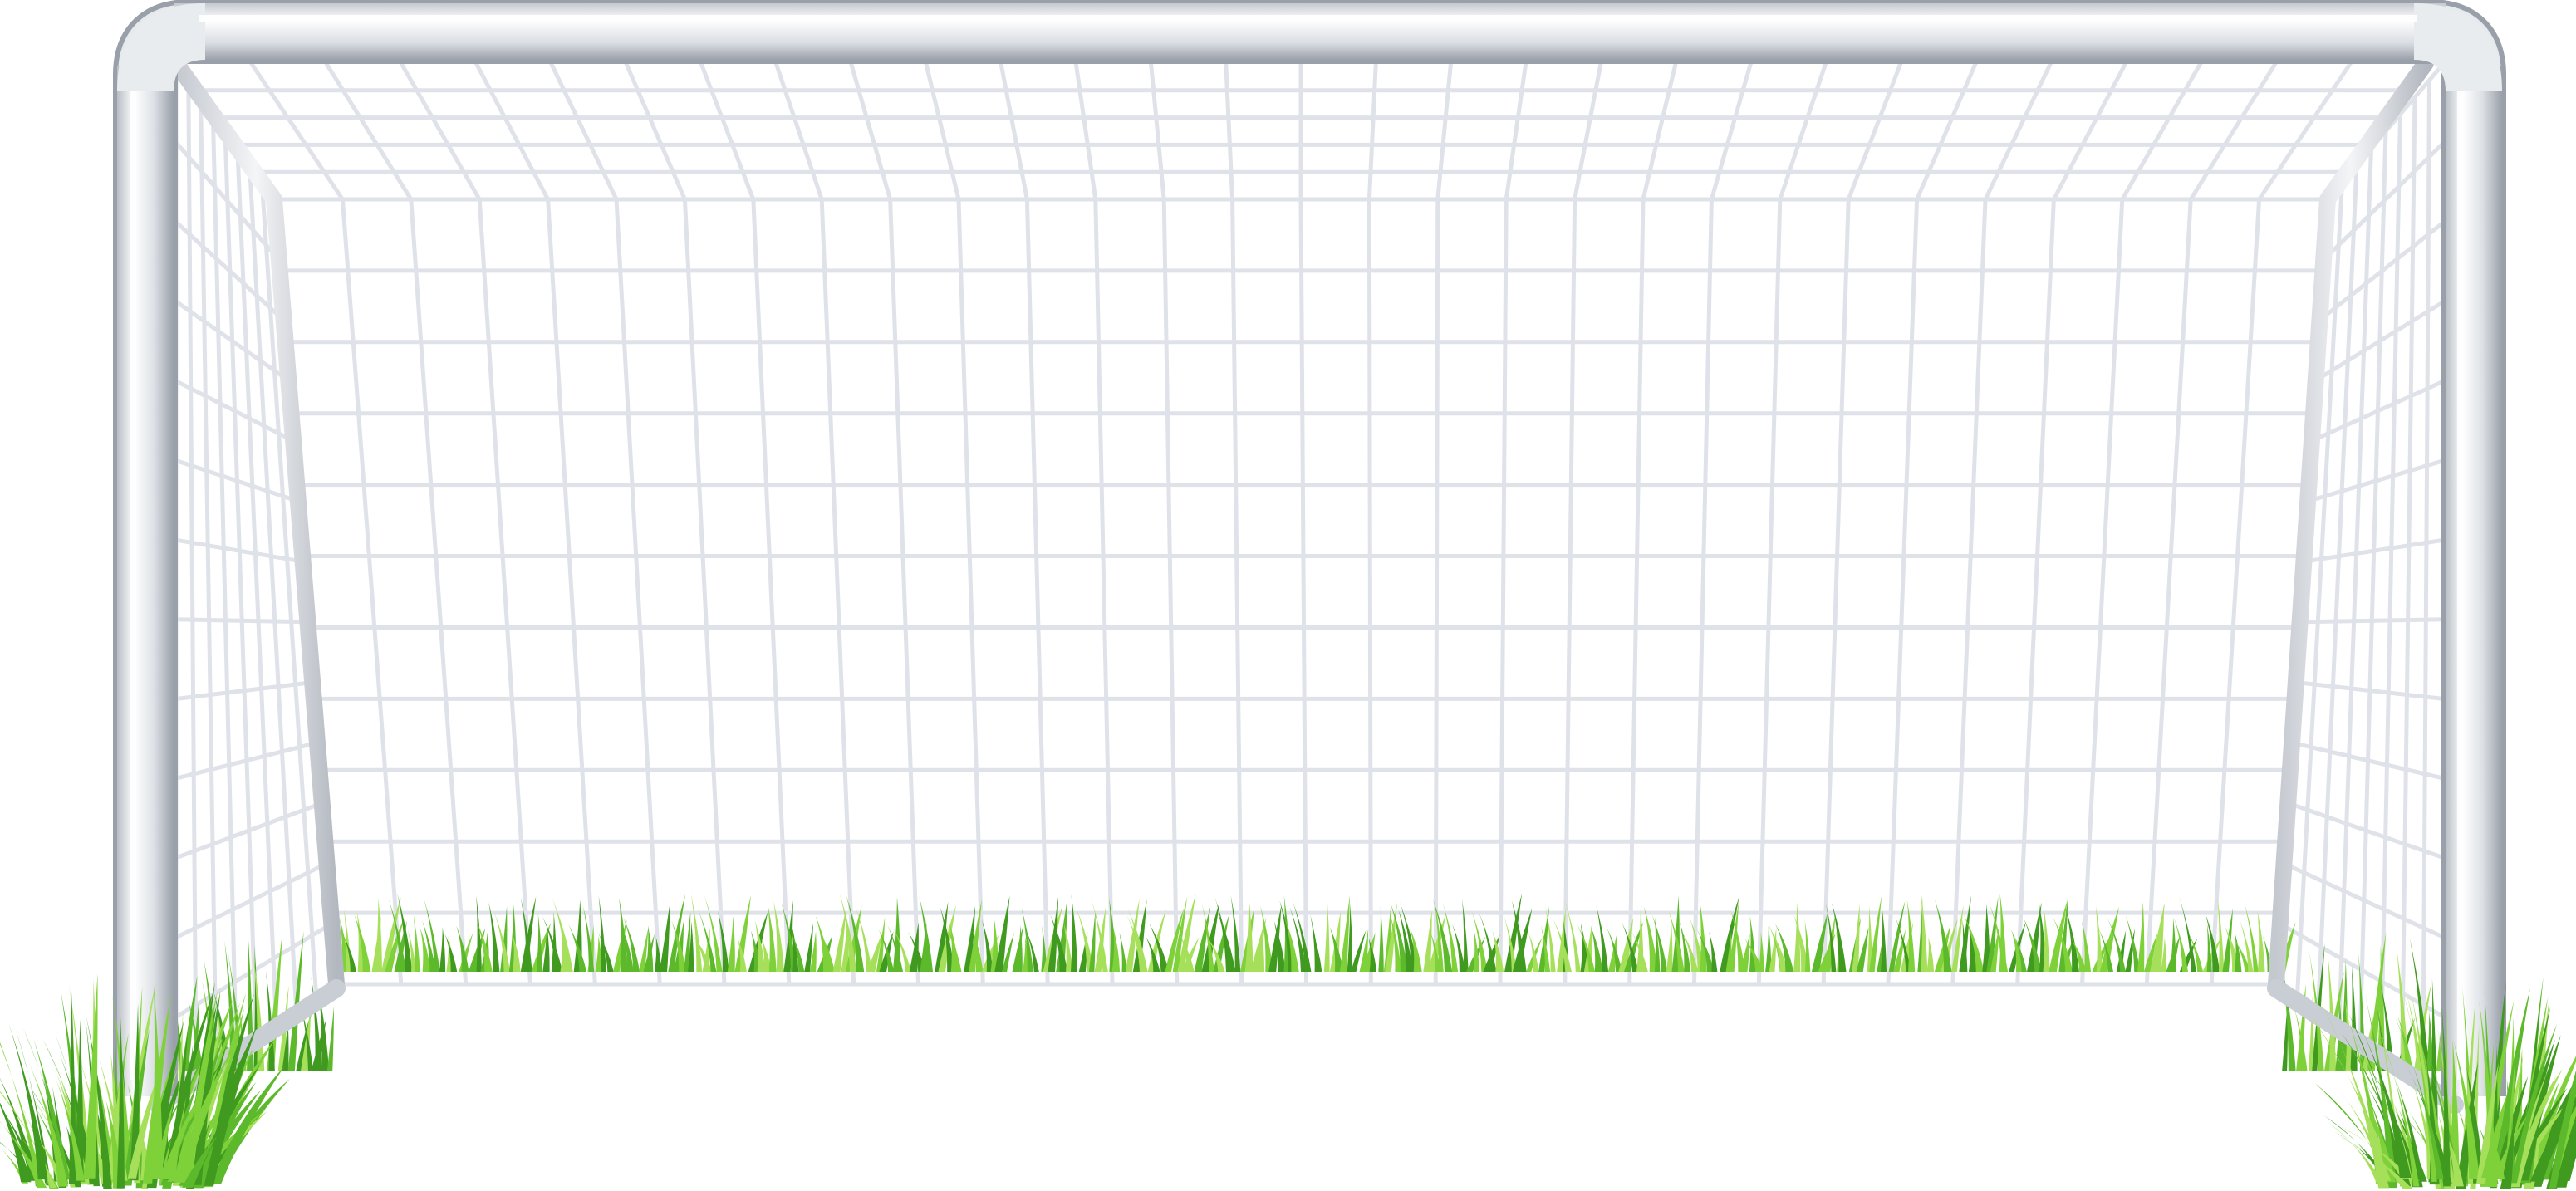 Image resolution: width=2576 pixels, height=1191 pixels. I want to click on net-left-horizontal, so click(249, 830).